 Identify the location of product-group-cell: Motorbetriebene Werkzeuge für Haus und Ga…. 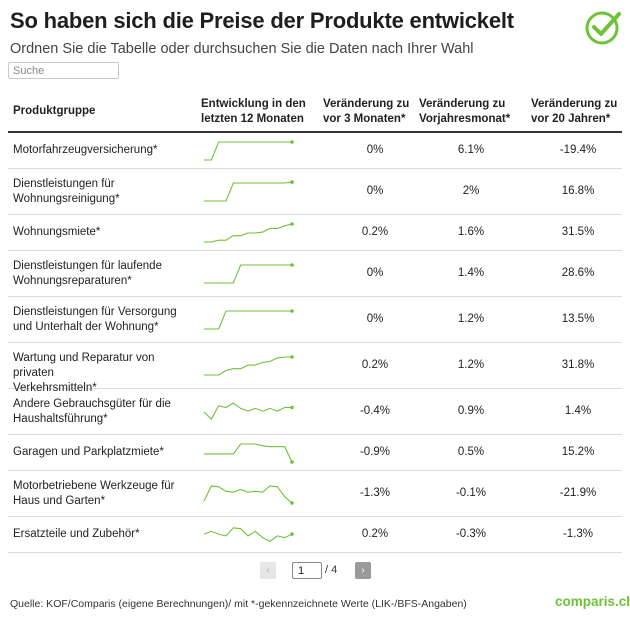
(94, 493).